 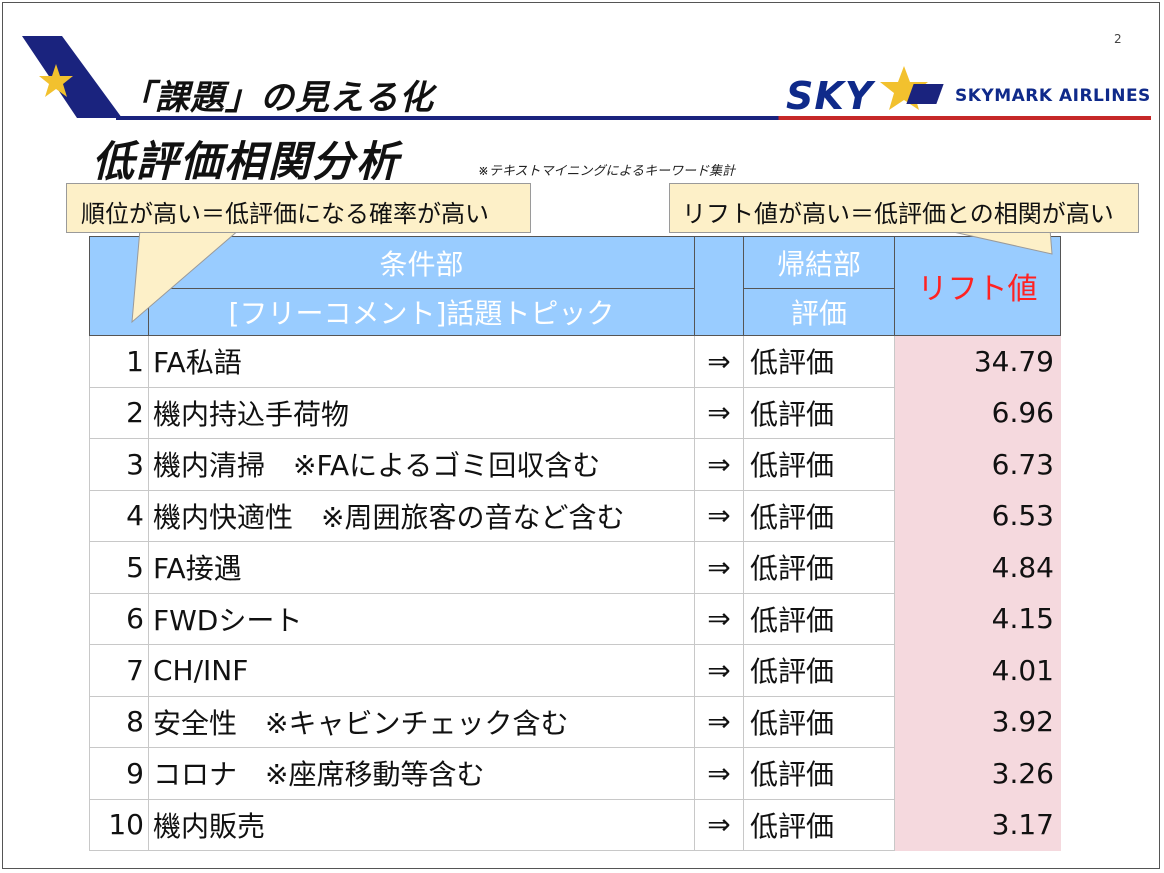 What do you see at coordinates (421, 464) in the screenshot?
I see `topic-cell: 機内清掃 ※FAによるゴミ回収含む` at bounding box center [421, 464].